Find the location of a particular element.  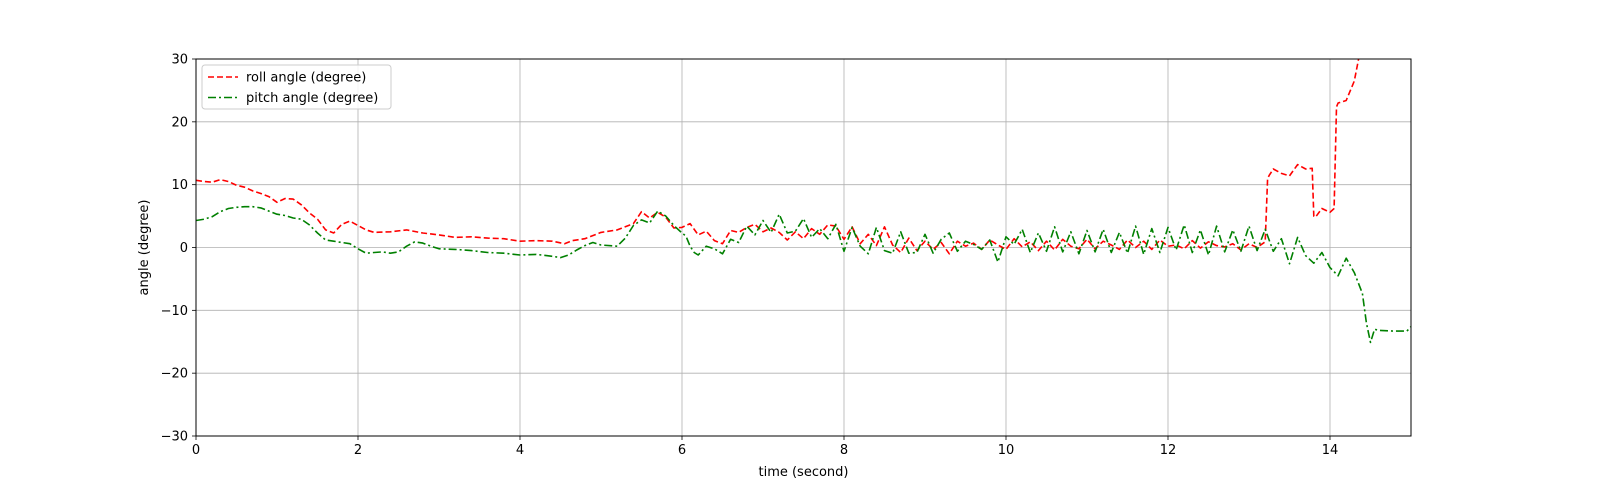

y-tick-label: 0 is located at coordinates (184, 248).